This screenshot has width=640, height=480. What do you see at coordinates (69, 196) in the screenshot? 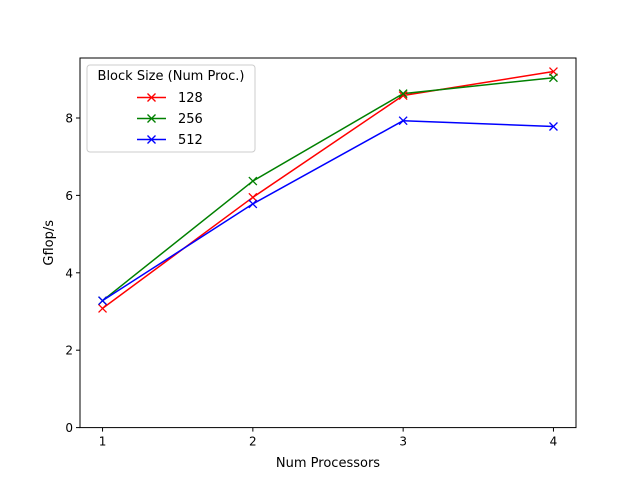
I see `y-tick-label: 6` at bounding box center [69, 196].